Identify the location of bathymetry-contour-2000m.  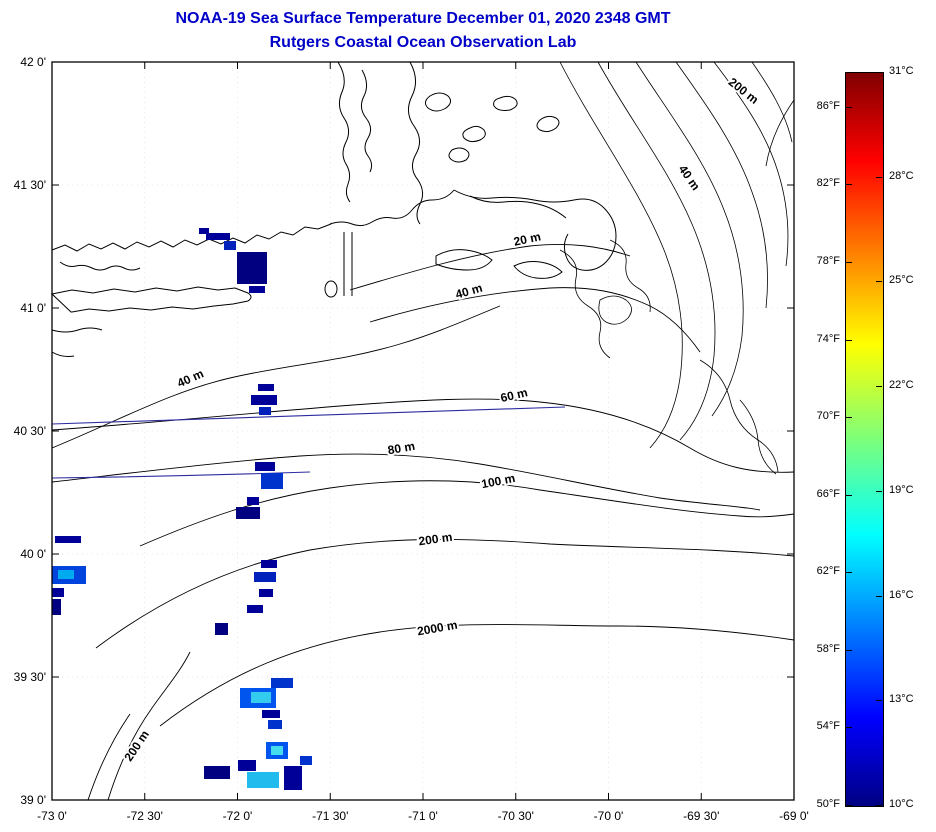
(477, 675).